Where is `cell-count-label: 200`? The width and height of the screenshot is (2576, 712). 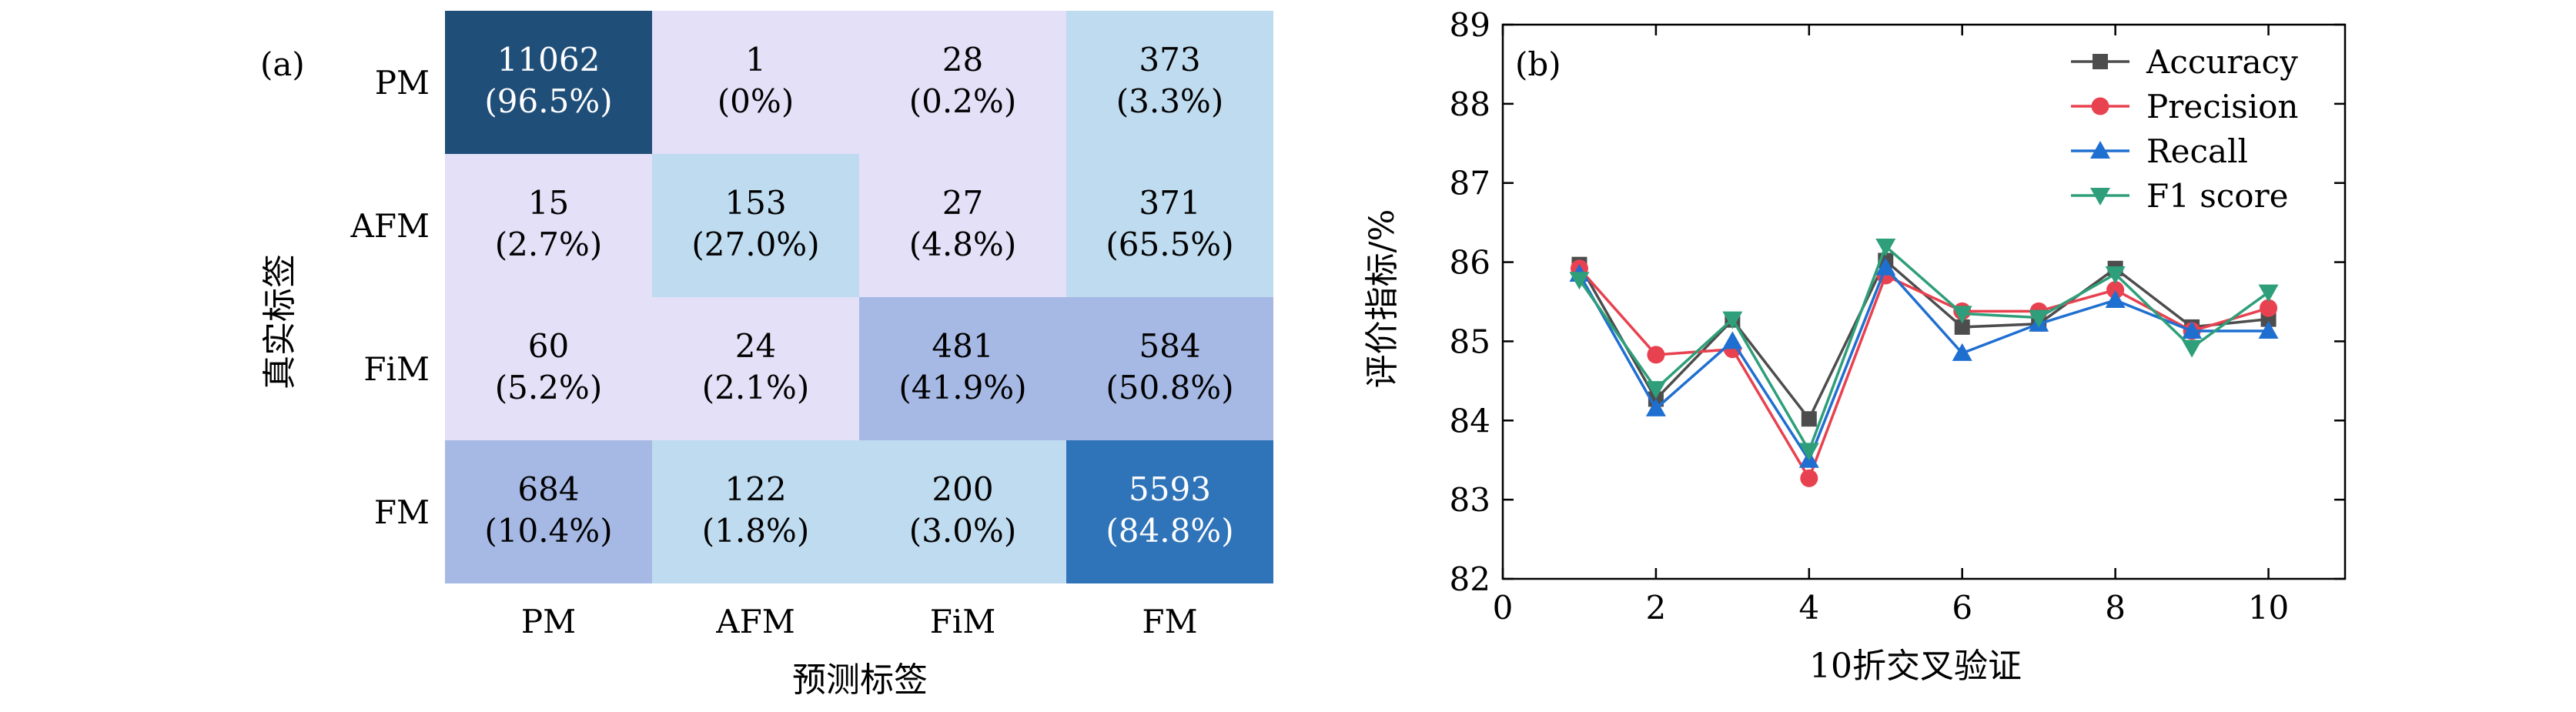
cell-count-label: 200 is located at coordinates (963, 489).